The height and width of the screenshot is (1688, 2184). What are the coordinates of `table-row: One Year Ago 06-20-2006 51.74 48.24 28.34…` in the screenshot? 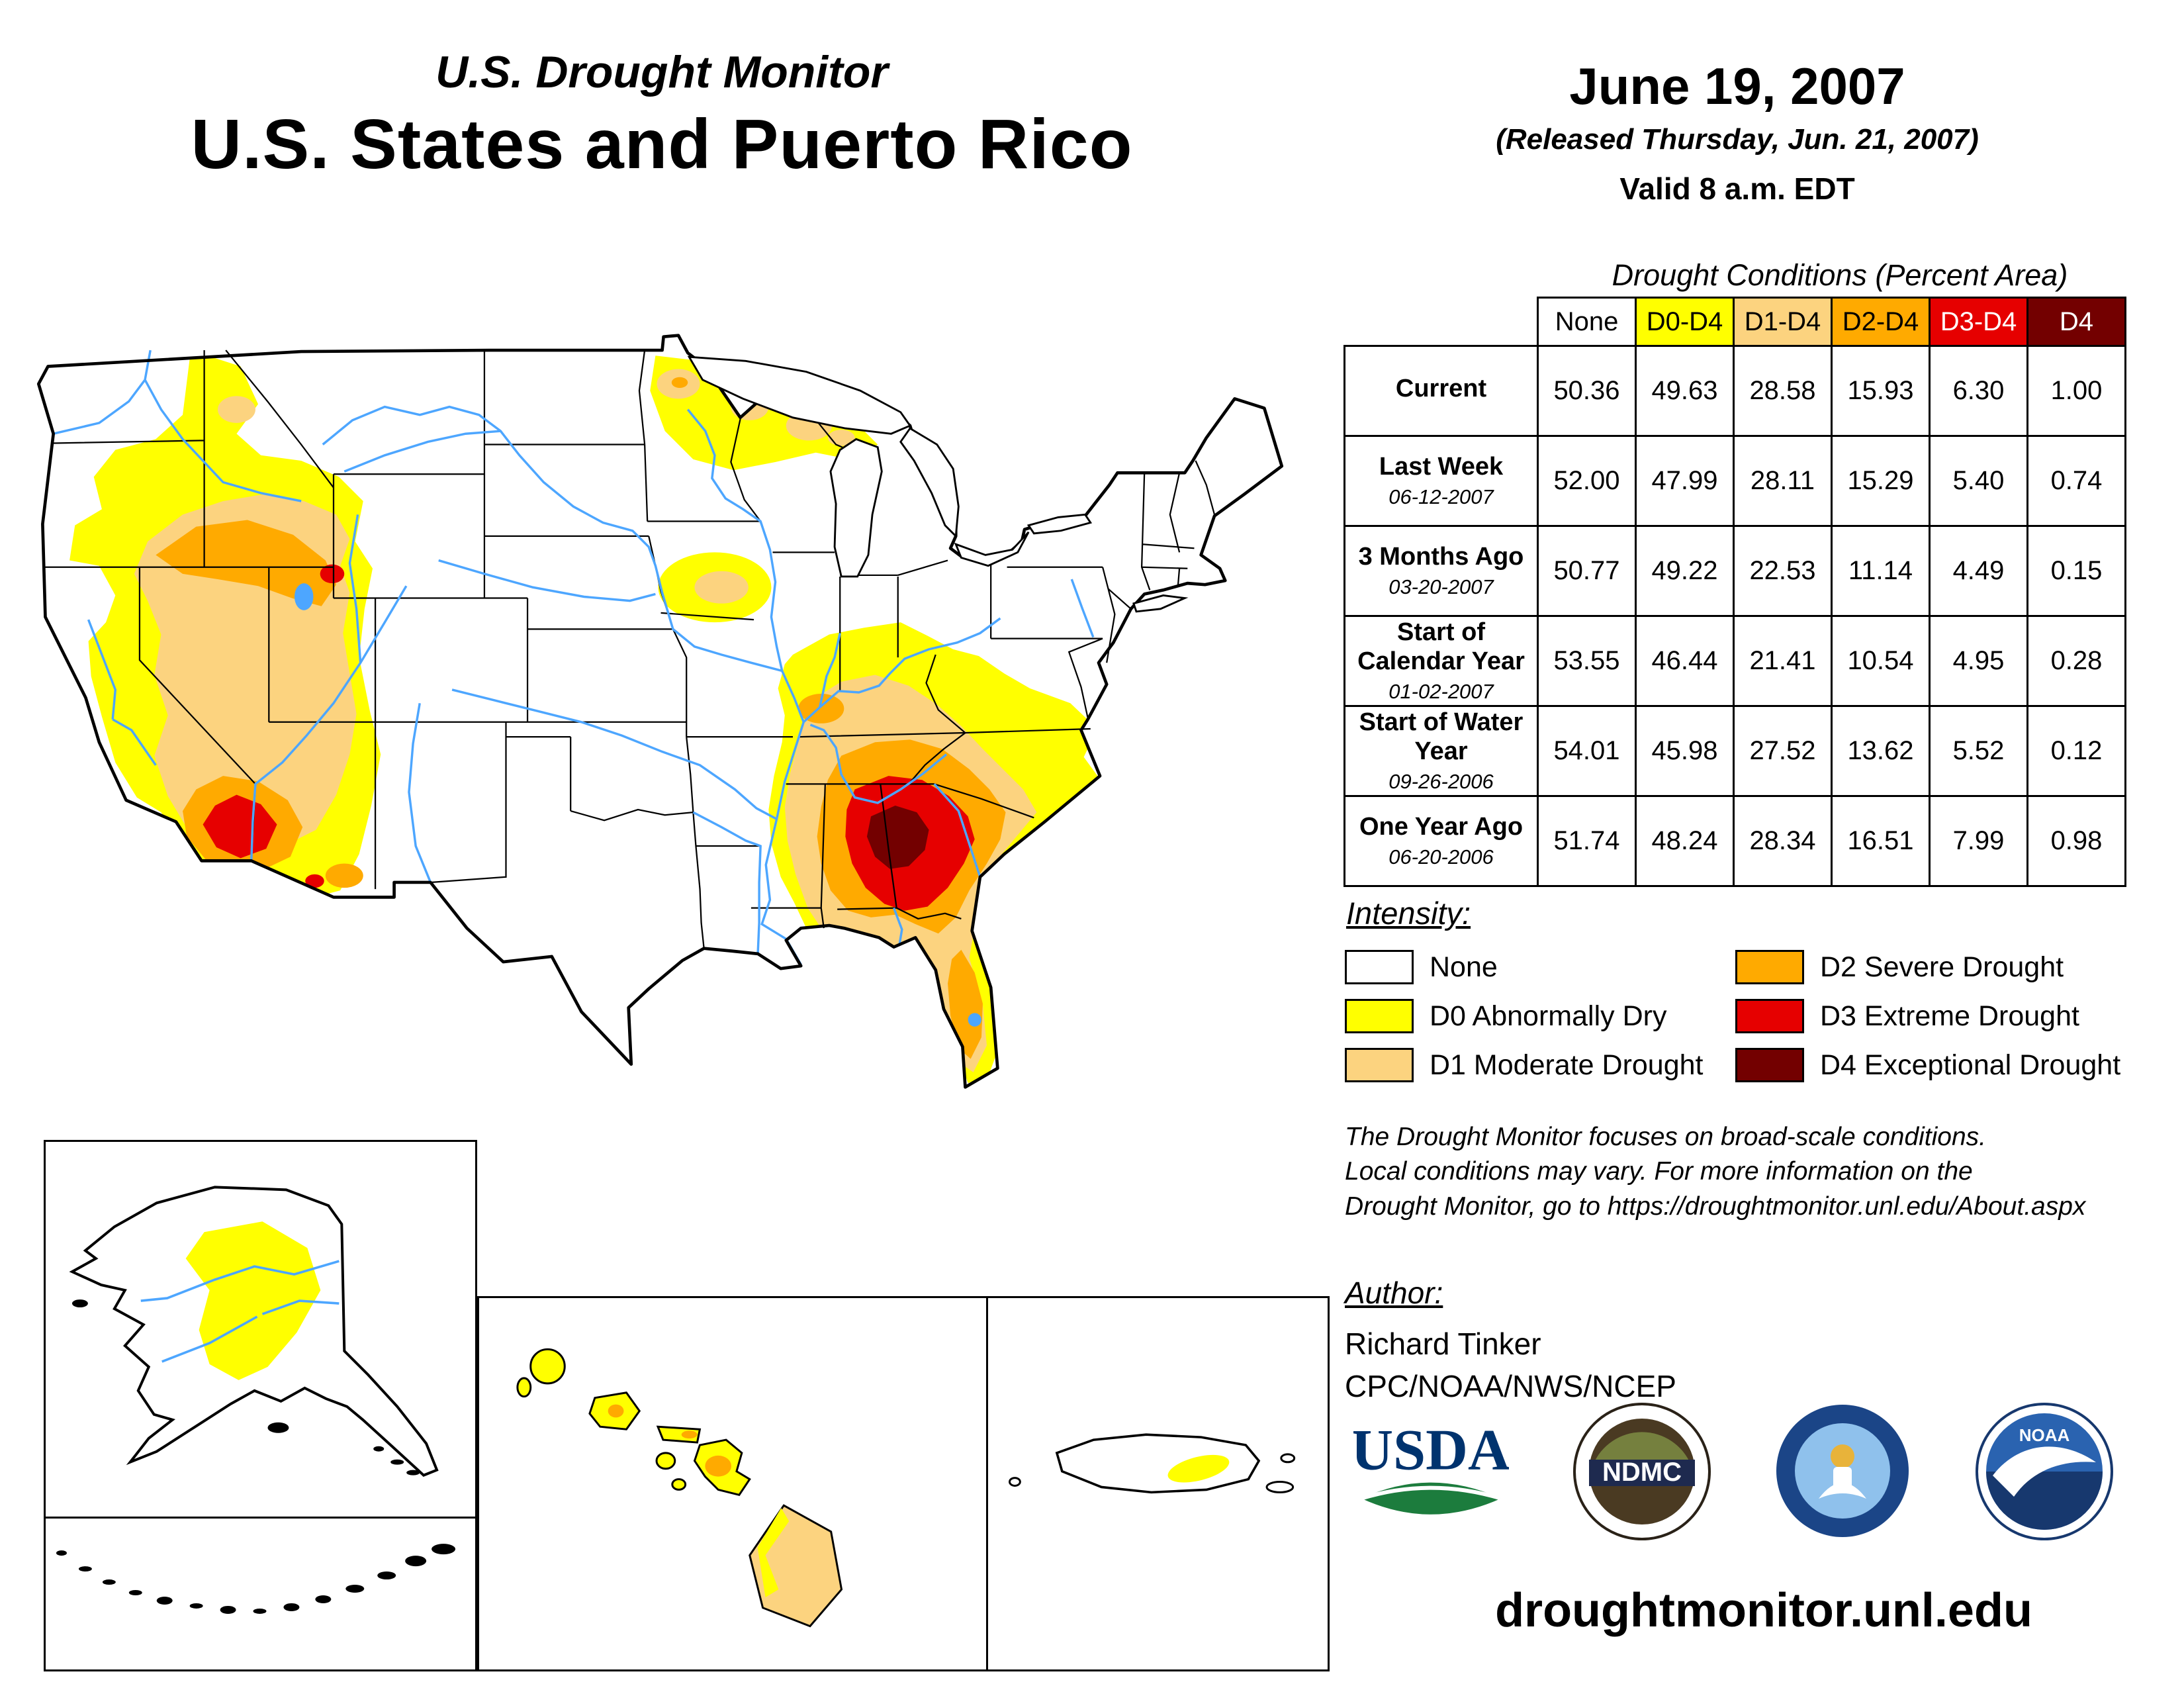 It's located at (1735, 841).